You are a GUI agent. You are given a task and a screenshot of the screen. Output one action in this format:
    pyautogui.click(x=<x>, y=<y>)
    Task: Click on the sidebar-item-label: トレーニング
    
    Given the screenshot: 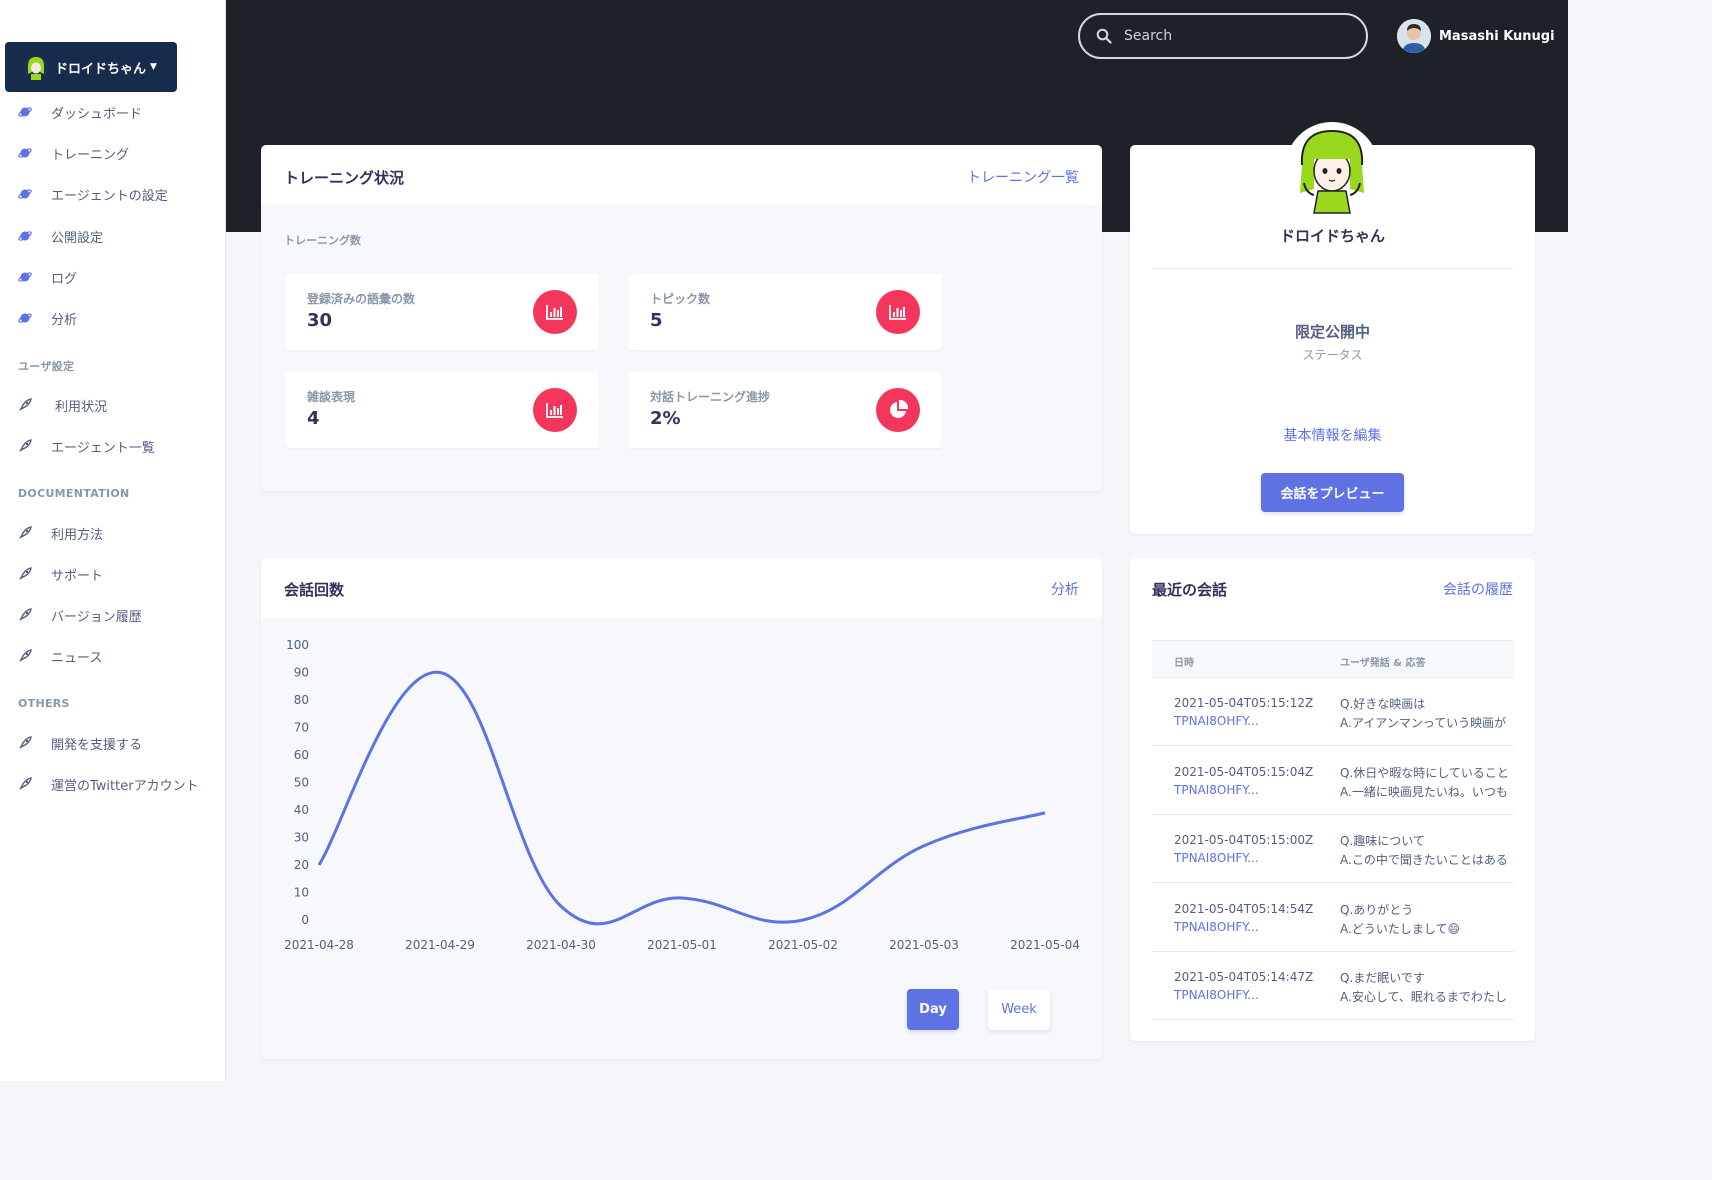 What is the action you would take?
    pyautogui.click(x=90, y=155)
    